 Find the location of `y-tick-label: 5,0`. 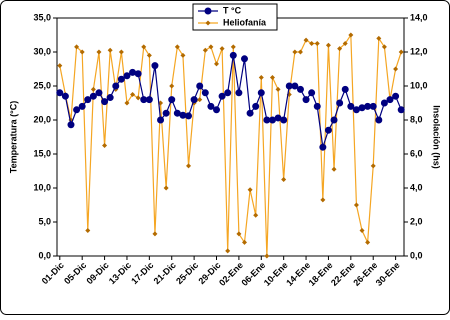

y-tick-label: 5,0 is located at coordinates (44, 221).